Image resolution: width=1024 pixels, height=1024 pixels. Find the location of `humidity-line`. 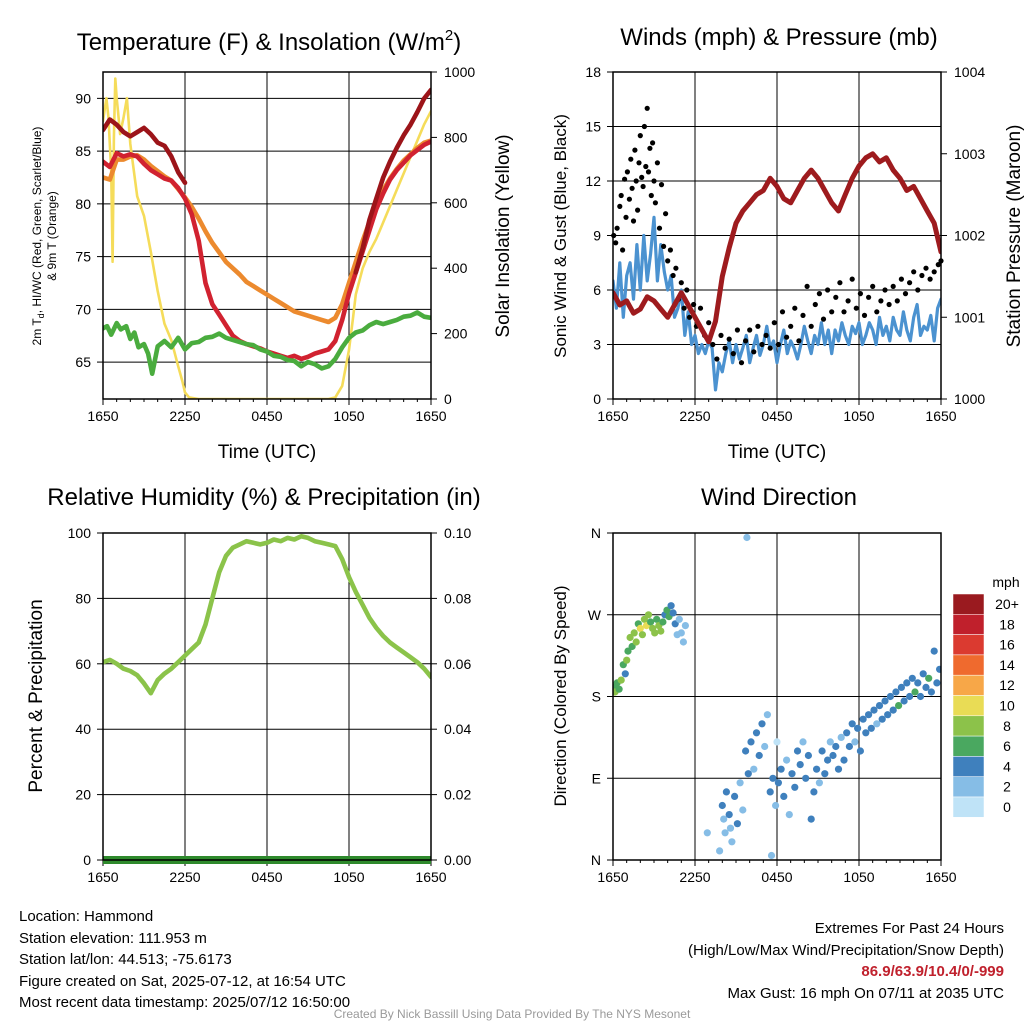

humidity-line is located at coordinates (267, 614).